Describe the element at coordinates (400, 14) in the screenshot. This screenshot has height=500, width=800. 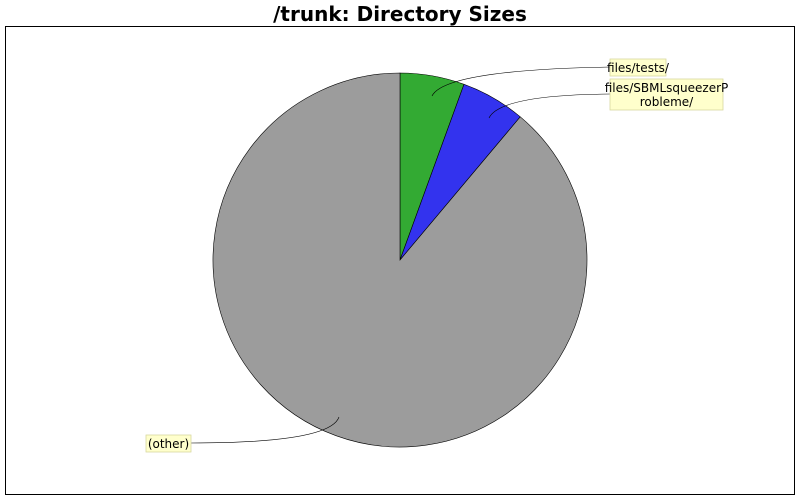
I see `chart-title: /trunk: Directory Sizes` at that location.